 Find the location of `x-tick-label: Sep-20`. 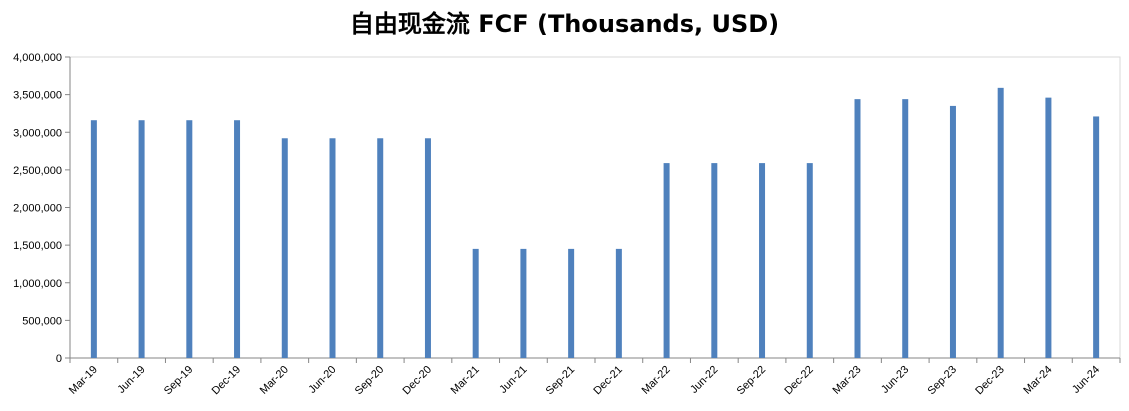

x-tick-label: Sep-20 is located at coordinates (370, 381).